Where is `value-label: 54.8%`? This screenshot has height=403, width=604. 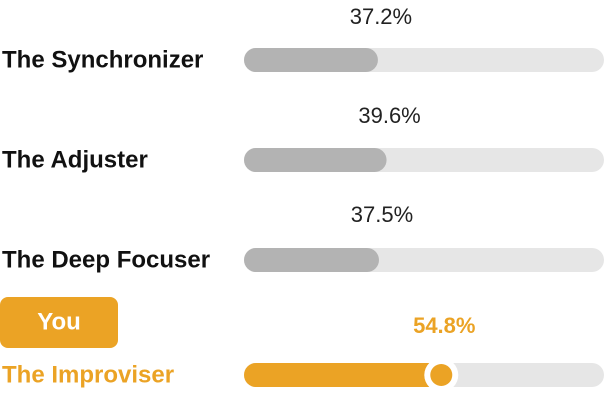
value-label: 54.8% is located at coordinates (444, 325).